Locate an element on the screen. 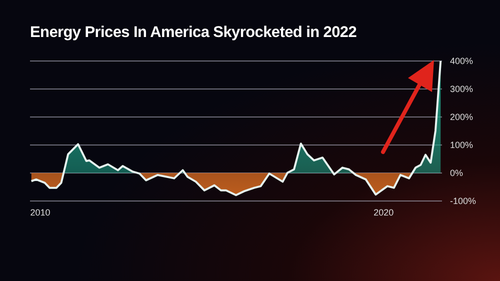 The height and width of the screenshot is (281, 500). x-tick-label: 2010 is located at coordinates (40, 212).